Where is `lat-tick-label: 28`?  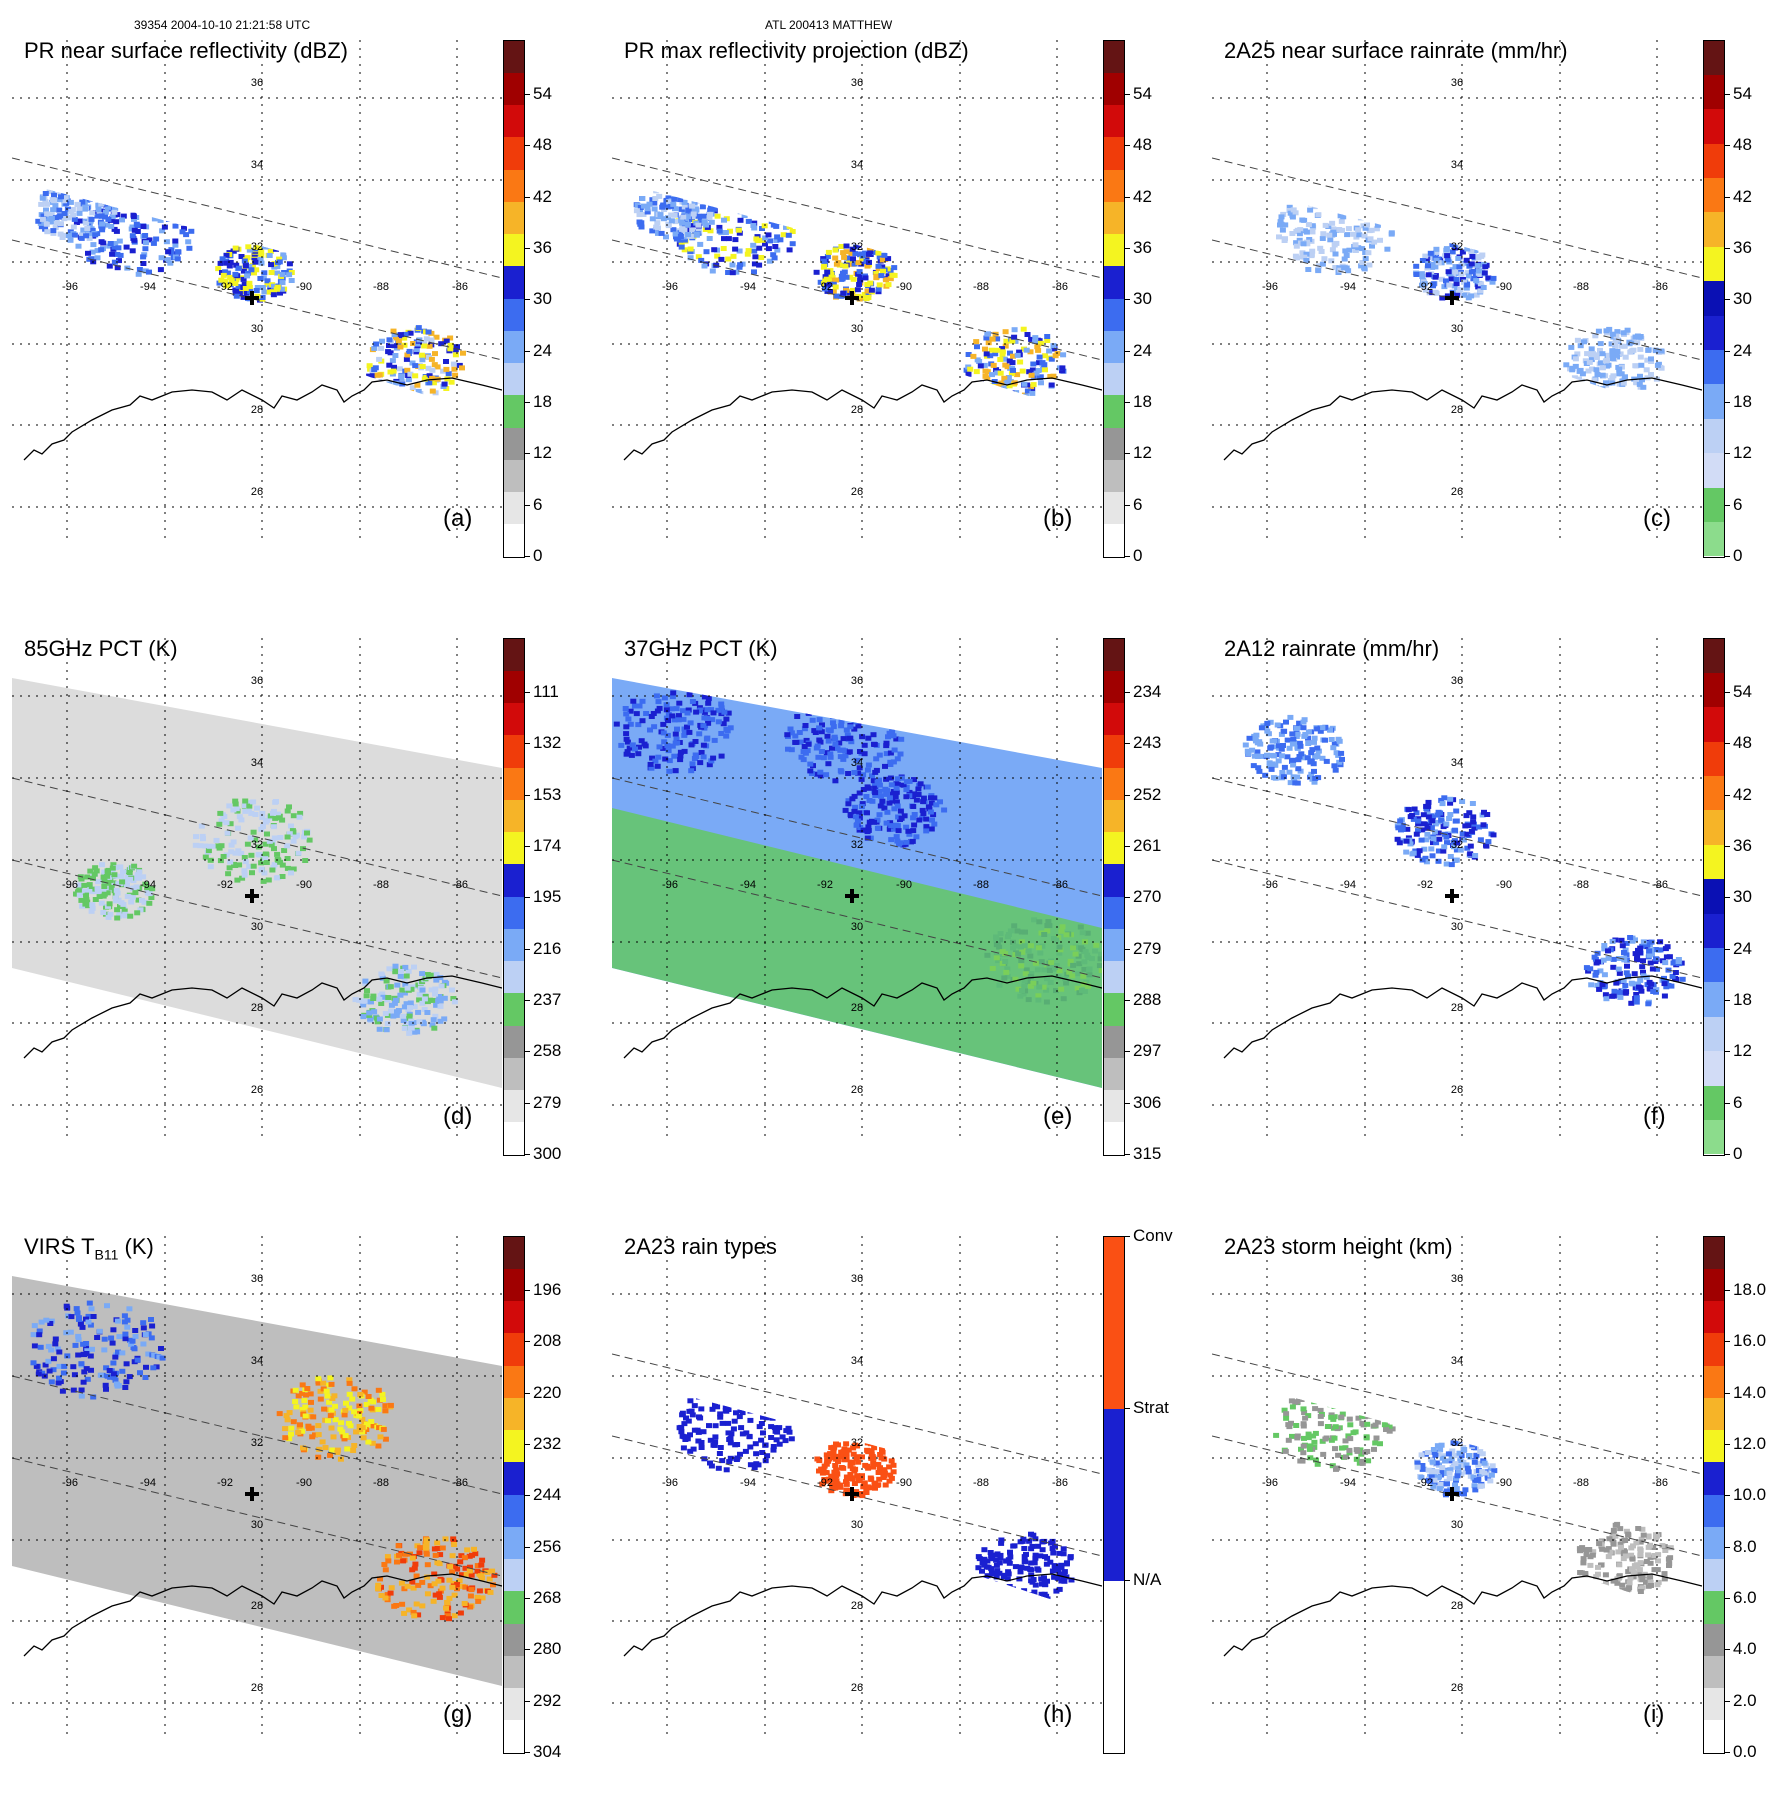 lat-tick-label: 28 is located at coordinates (857, 410).